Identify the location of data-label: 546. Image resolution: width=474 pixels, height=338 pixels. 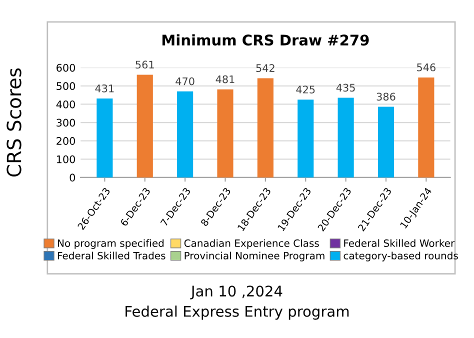
(426, 67).